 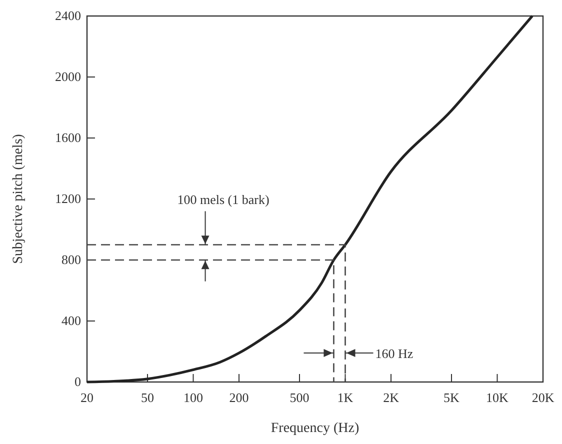 I want to click on y-tick-label: 0, so click(x=77, y=382).